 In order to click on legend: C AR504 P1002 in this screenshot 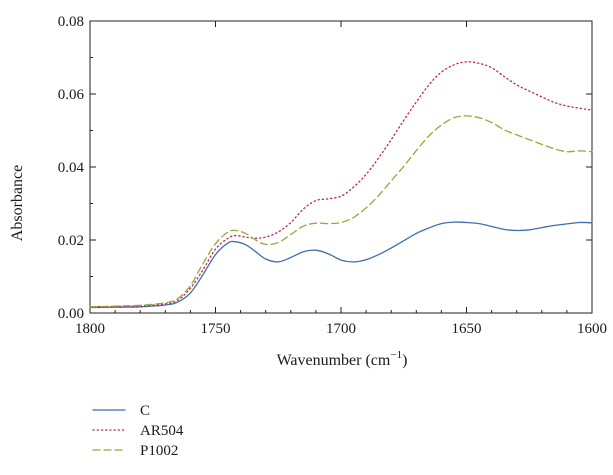, I will do `click(138, 431)`.